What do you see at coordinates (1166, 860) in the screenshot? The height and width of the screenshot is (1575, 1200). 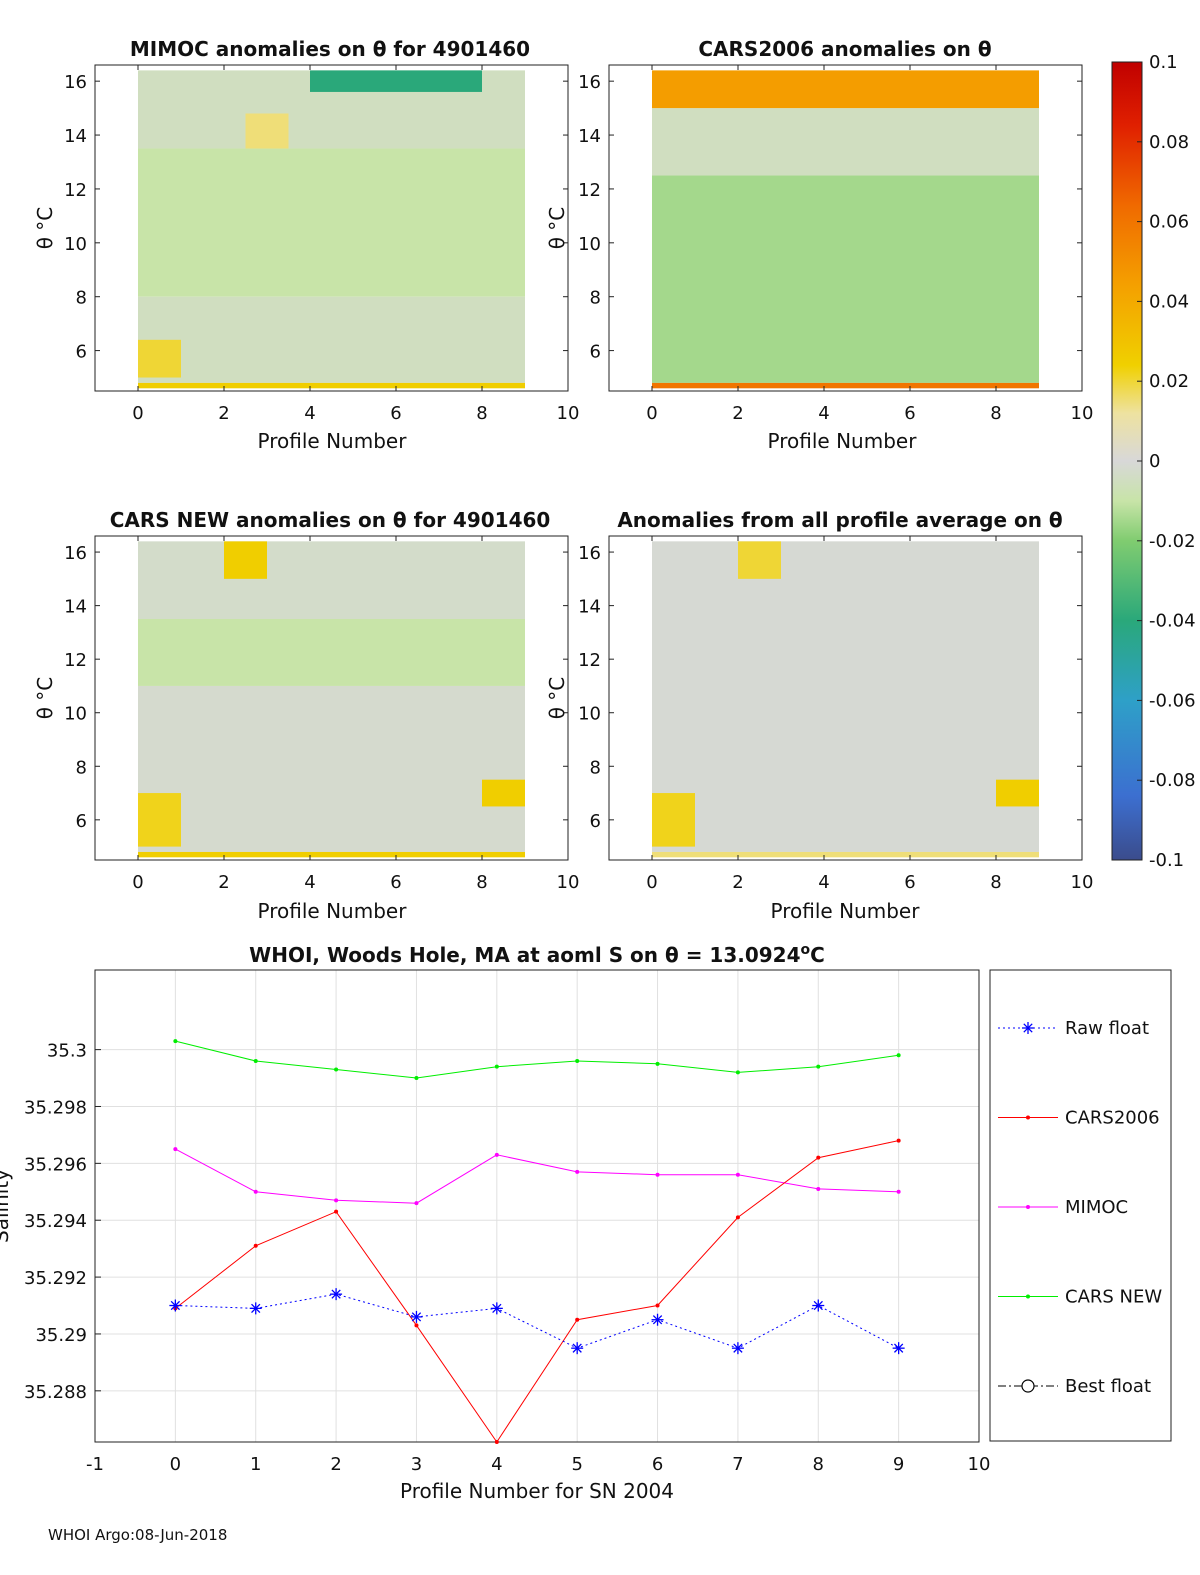 I see `colorbar-tick-label: -0.1` at bounding box center [1166, 860].